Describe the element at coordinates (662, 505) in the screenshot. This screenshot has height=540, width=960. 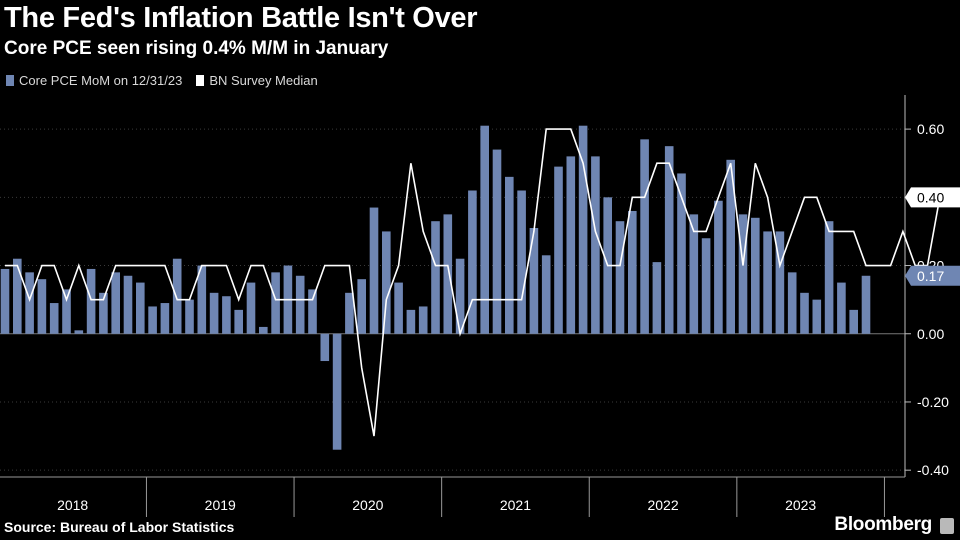
I see `year-label-2022: 2022` at that location.